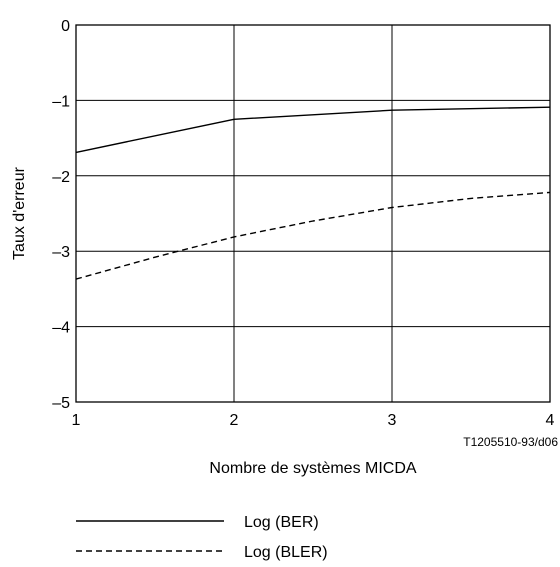  Describe the element at coordinates (550, 420) in the screenshot. I see `x-tick-label-4: 4` at that location.